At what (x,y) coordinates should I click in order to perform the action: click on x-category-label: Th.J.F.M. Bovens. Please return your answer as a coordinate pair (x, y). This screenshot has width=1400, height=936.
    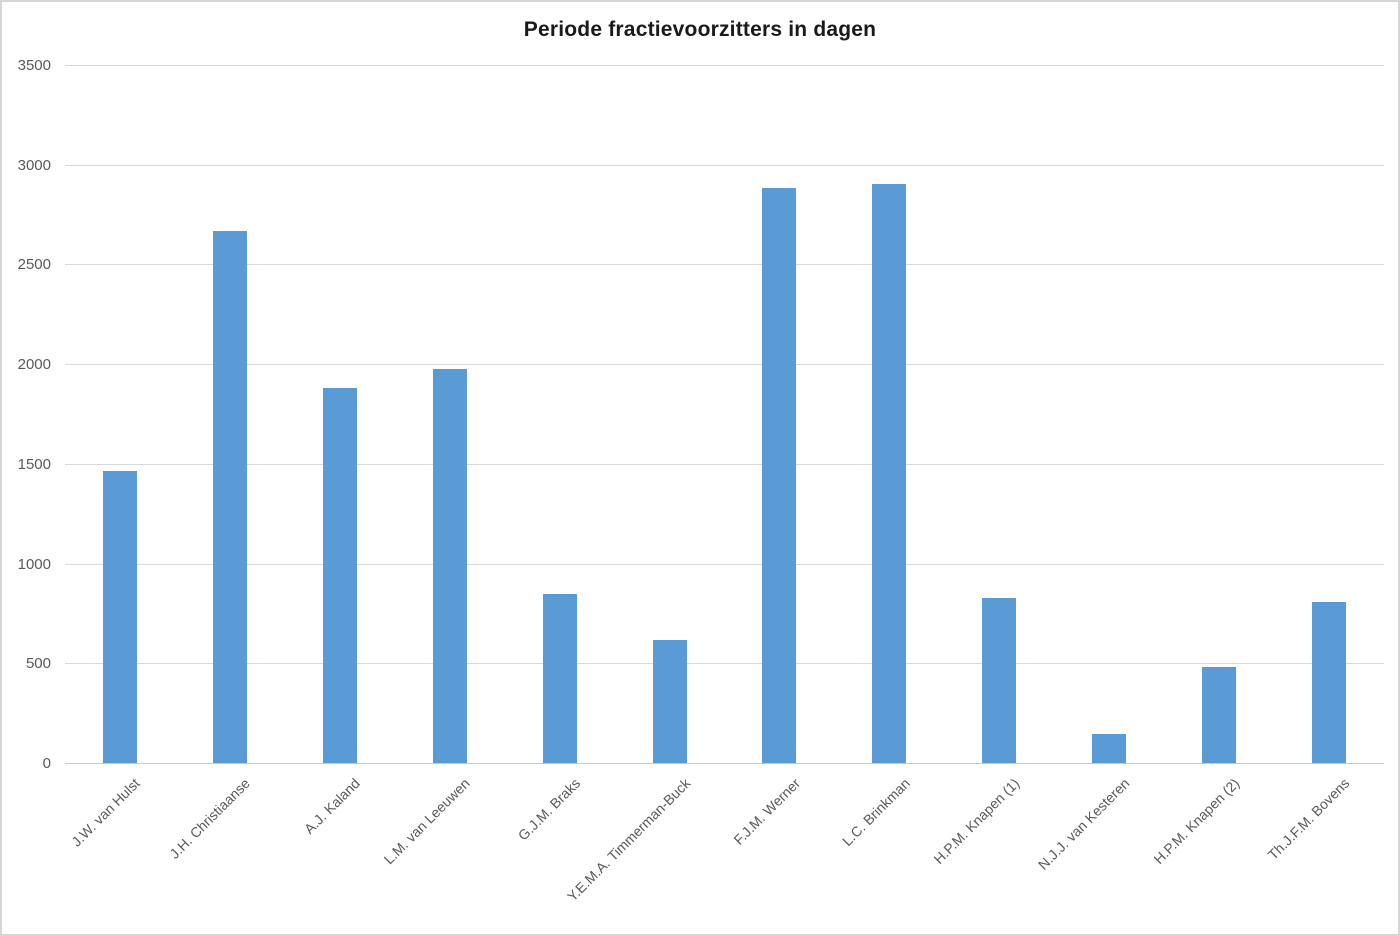
    Looking at the image, I should click on (1308, 819).